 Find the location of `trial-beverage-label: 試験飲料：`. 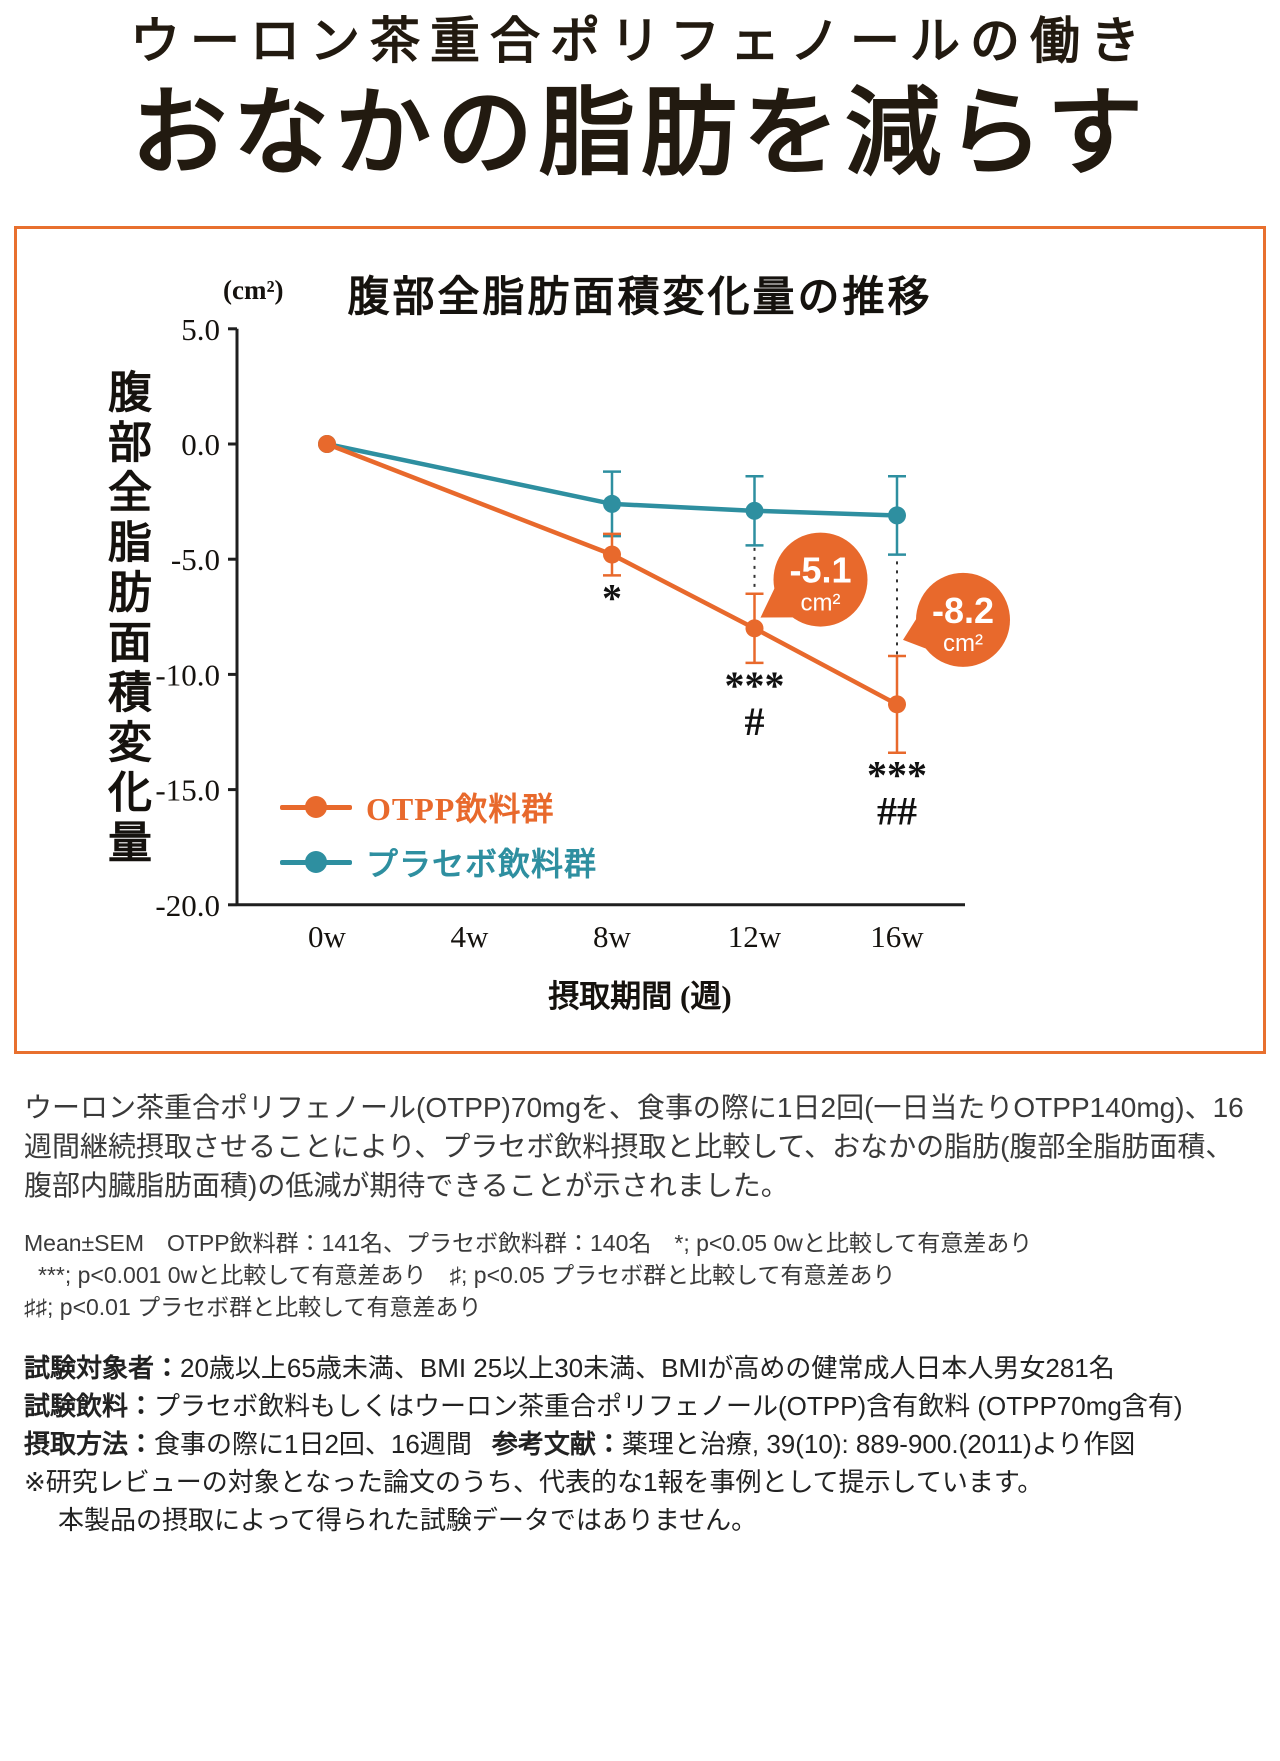

trial-beverage-label: 試験飲料： is located at coordinates (89, 1406).